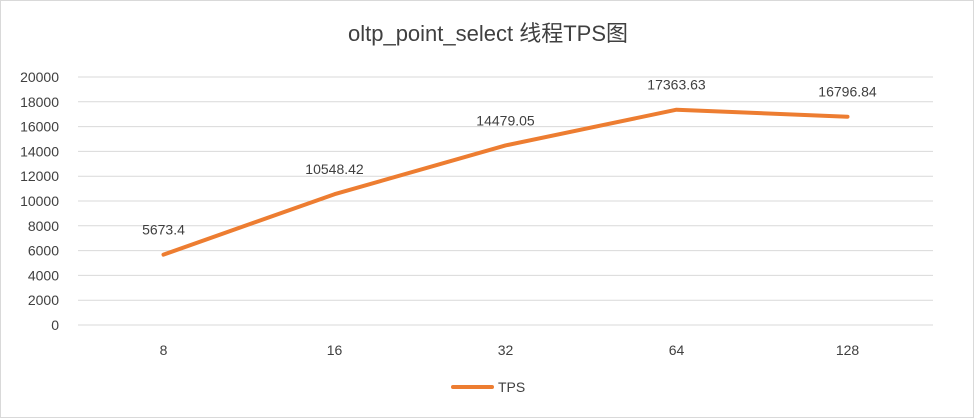 Image resolution: width=974 pixels, height=418 pixels. What do you see at coordinates (163, 230) in the screenshot?
I see `data-label: 5673.4` at bounding box center [163, 230].